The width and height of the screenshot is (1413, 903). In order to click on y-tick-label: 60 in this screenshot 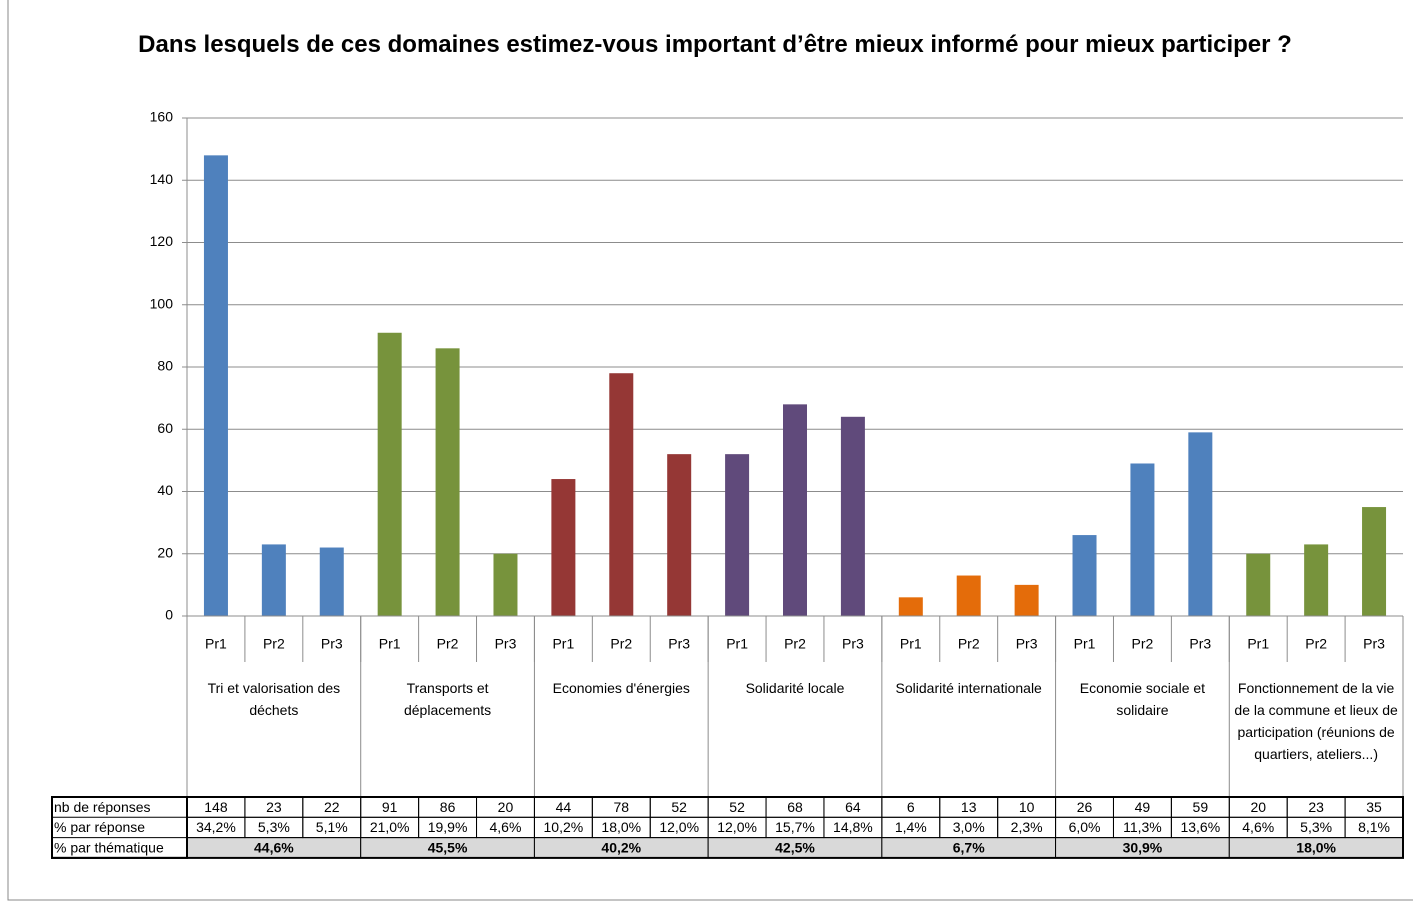, I will do `click(165, 428)`.